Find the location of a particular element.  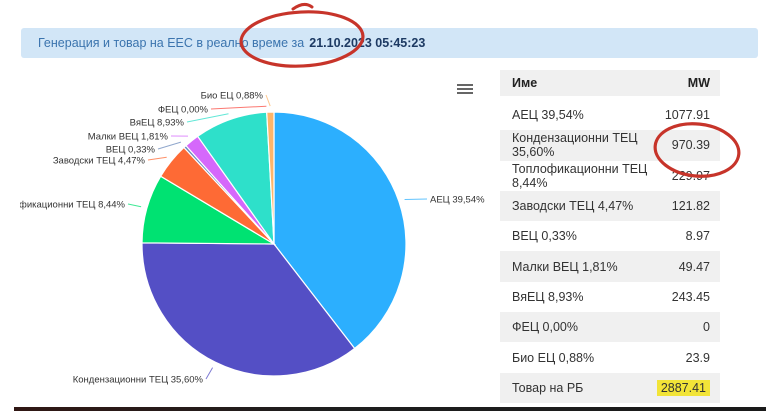

row-value-highlighted: 2887.41 is located at coordinates (683, 387).